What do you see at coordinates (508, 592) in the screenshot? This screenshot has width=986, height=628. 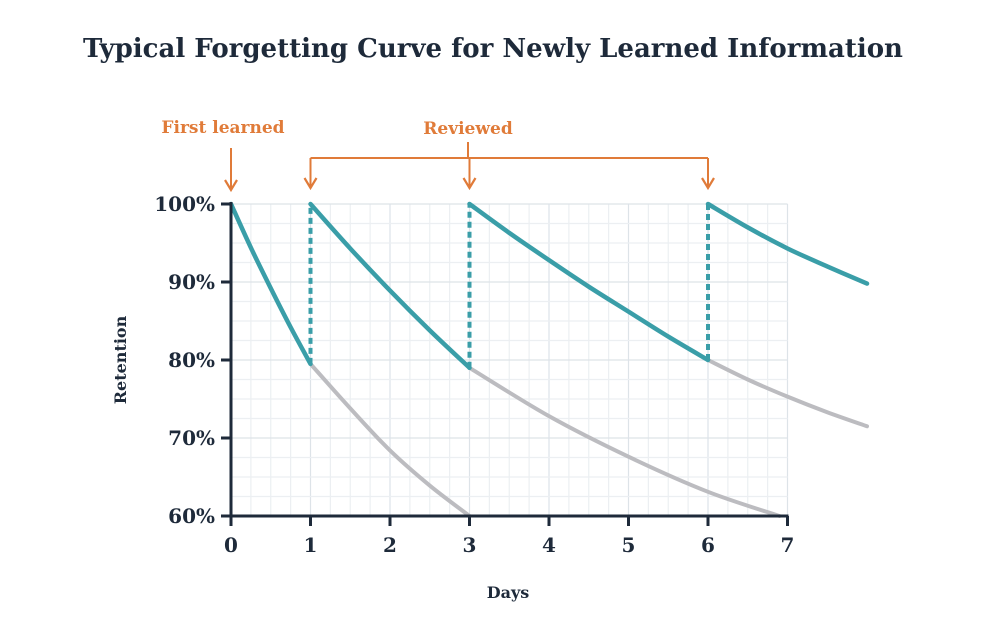 I see `x-axis-label: Days` at bounding box center [508, 592].